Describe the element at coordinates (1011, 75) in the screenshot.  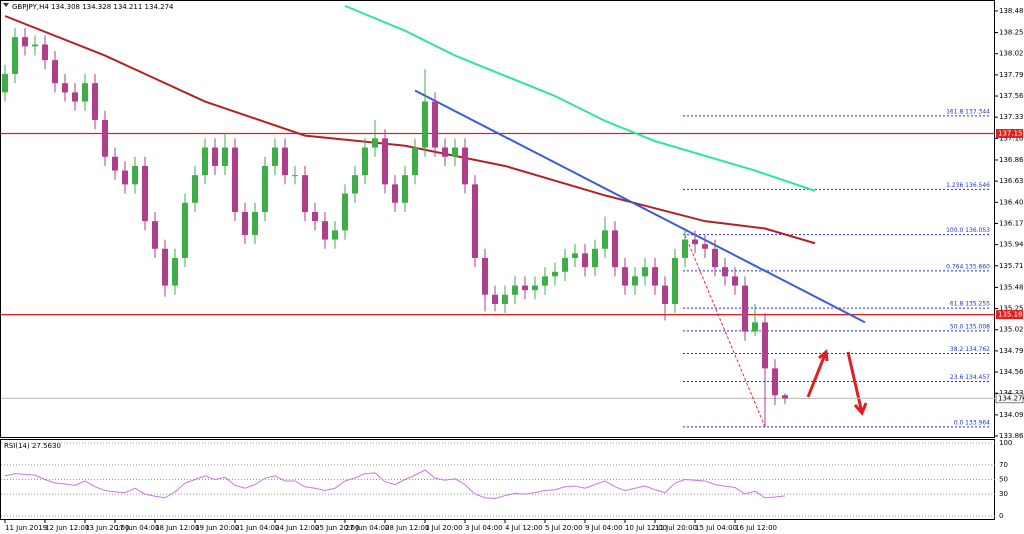
I see `y-tick-label: 137.790` at that location.